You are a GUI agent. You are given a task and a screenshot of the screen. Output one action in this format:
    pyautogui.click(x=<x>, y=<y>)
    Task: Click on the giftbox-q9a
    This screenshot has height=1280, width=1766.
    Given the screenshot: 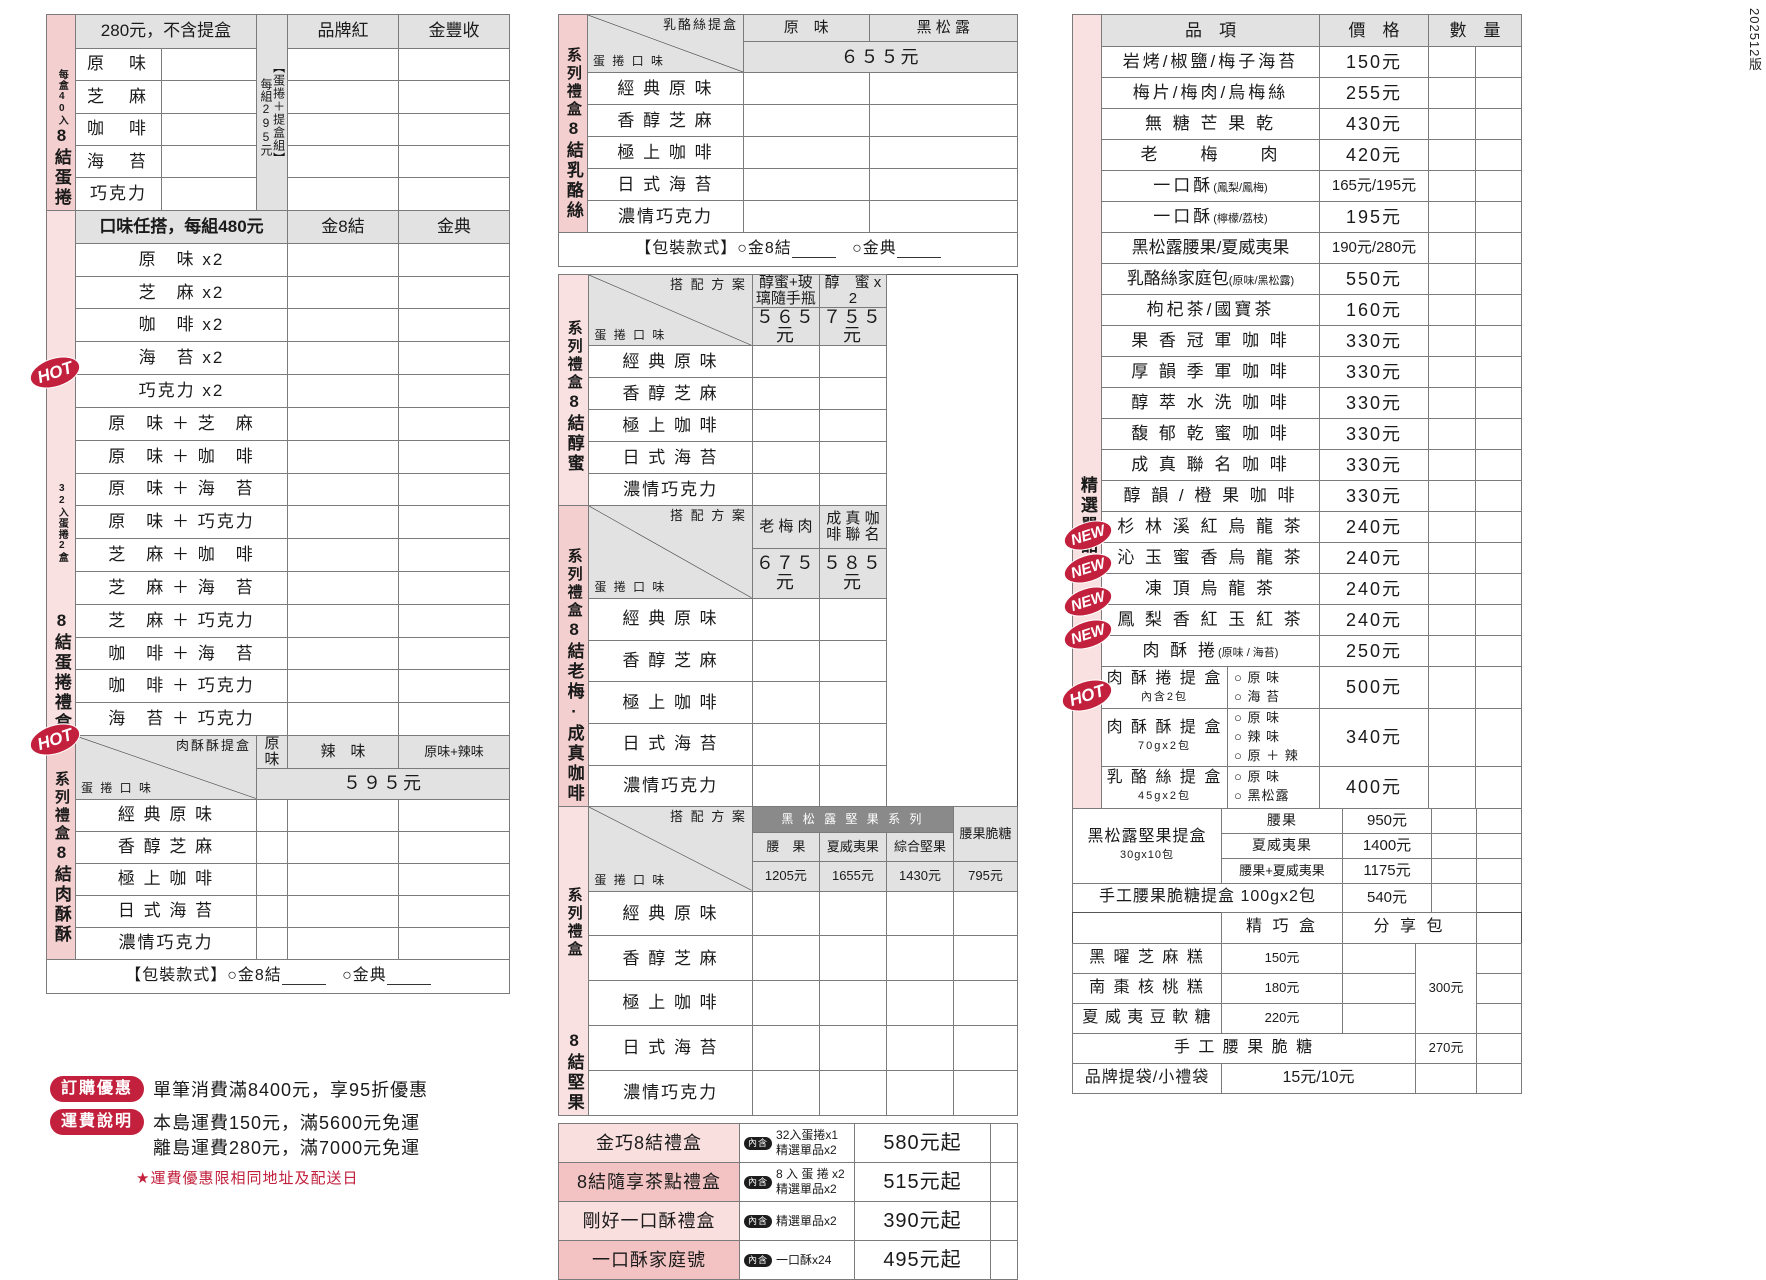 What is the action you would take?
    pyautogui.click(x=343, y=555)
    